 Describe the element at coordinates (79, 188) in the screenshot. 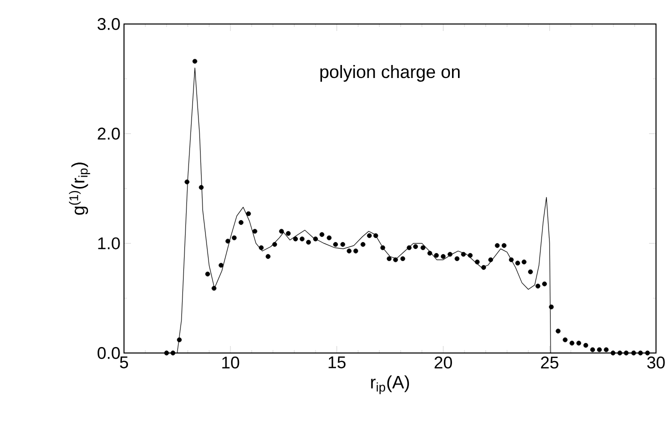

I see `y-axis-title: g$^{(1)}$(r$_{ip}$)` at that location.